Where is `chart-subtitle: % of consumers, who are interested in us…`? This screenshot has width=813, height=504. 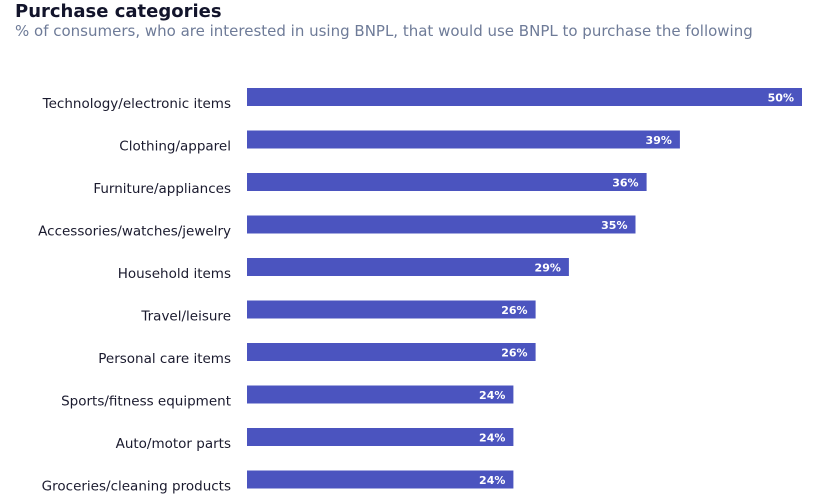
chart-subtitle: % of consumers, who are interested in us… is located at coordinates (384, 31).